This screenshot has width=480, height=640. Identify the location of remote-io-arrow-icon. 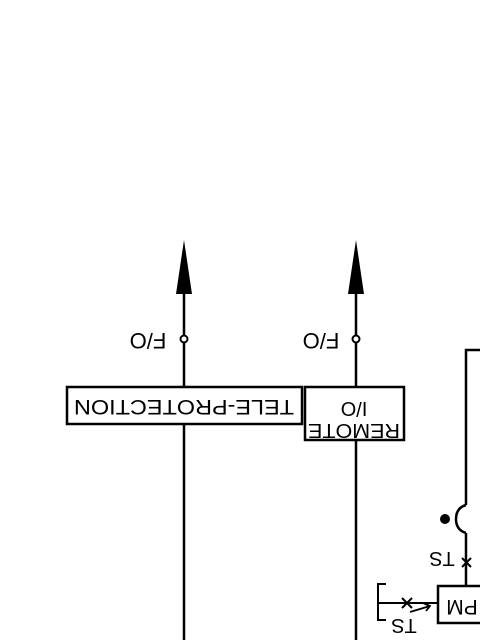
(356, 267).